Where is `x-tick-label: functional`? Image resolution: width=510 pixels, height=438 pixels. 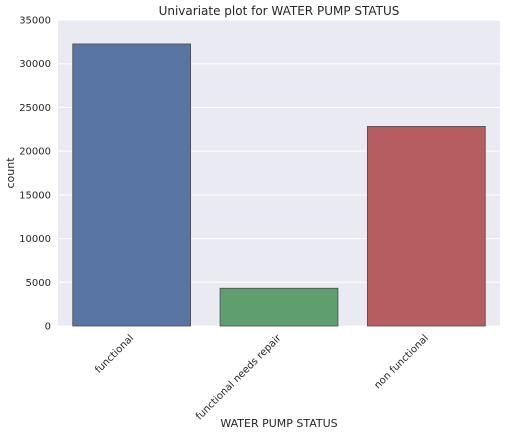
x-tick-label: functional is located at coordinates (114, 354).